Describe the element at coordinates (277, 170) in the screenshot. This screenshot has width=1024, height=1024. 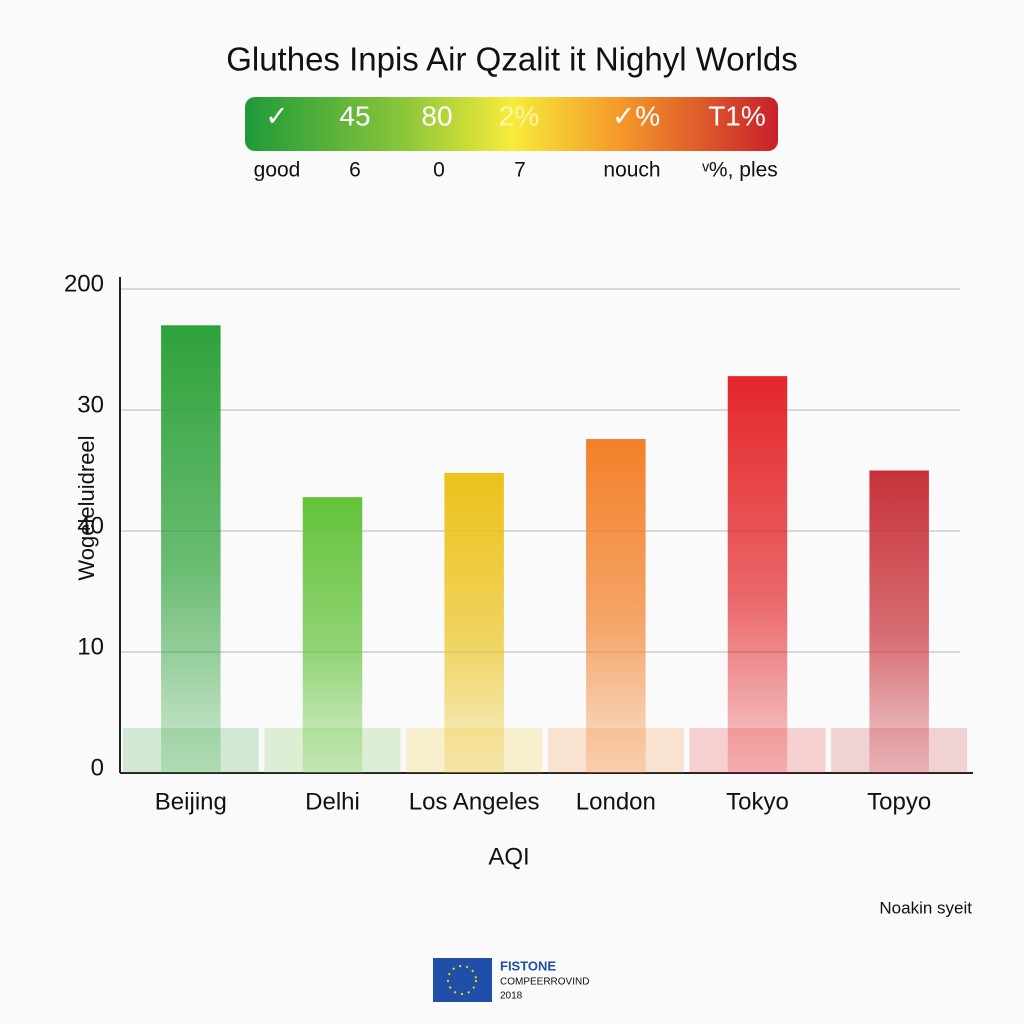
I see `scale-sublabel: good` at that location.